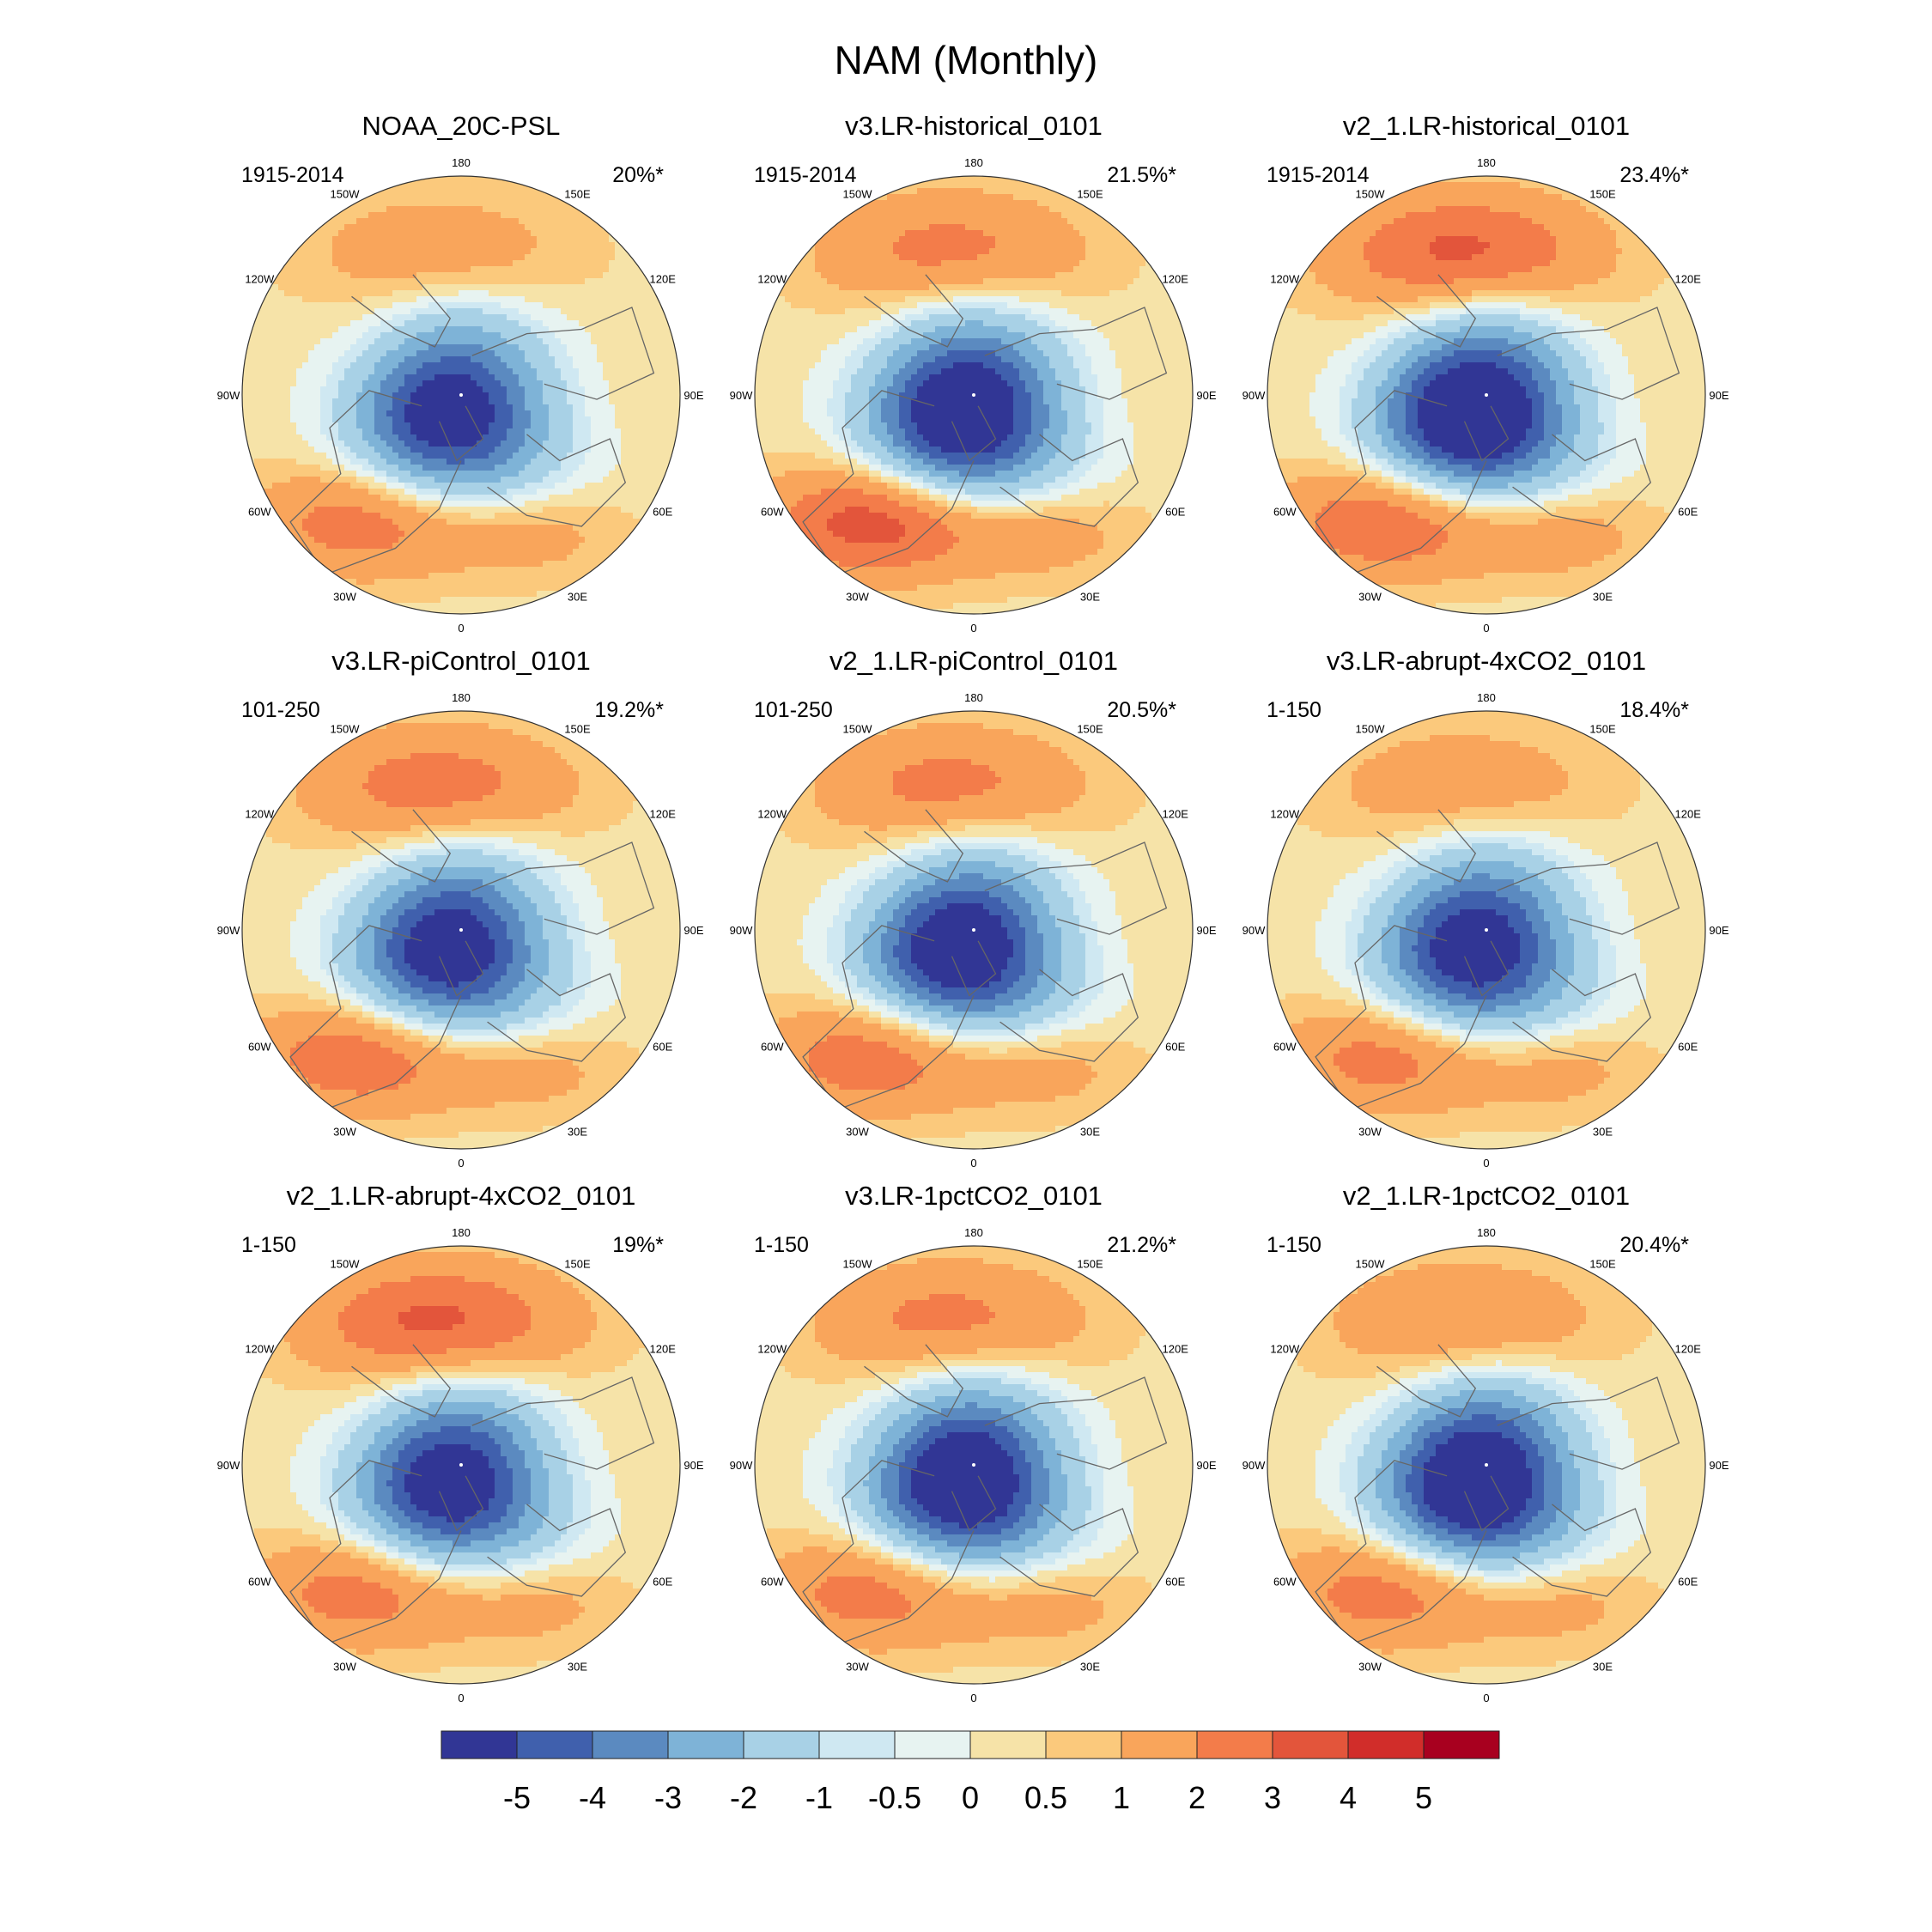 The width and height of the screenshot is (1932, 1932). What do you see at coordinates (472, 424) in the screenshot?
I see `coastlines` at bounding box center [472, 424].